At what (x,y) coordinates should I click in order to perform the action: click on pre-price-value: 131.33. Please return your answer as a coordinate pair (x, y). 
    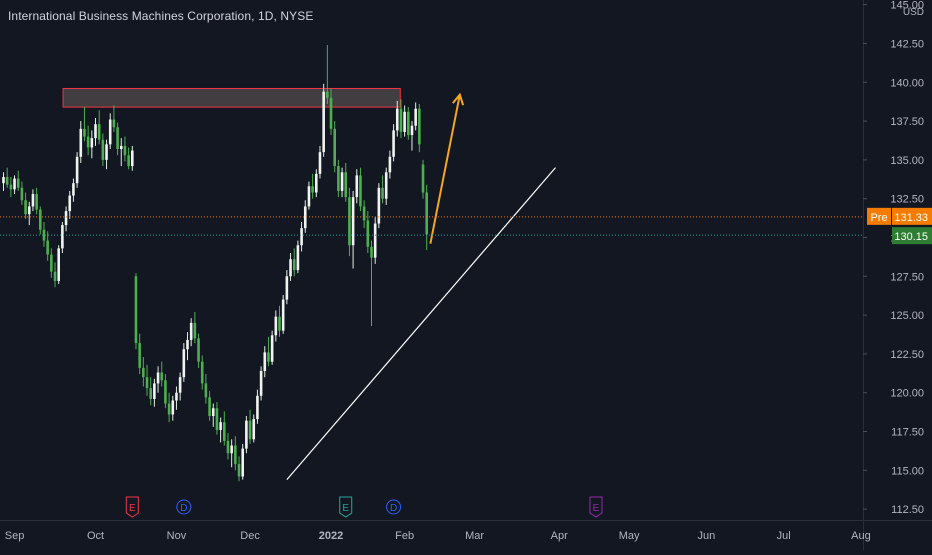
    Looking at the image, I should click on (911, 218).